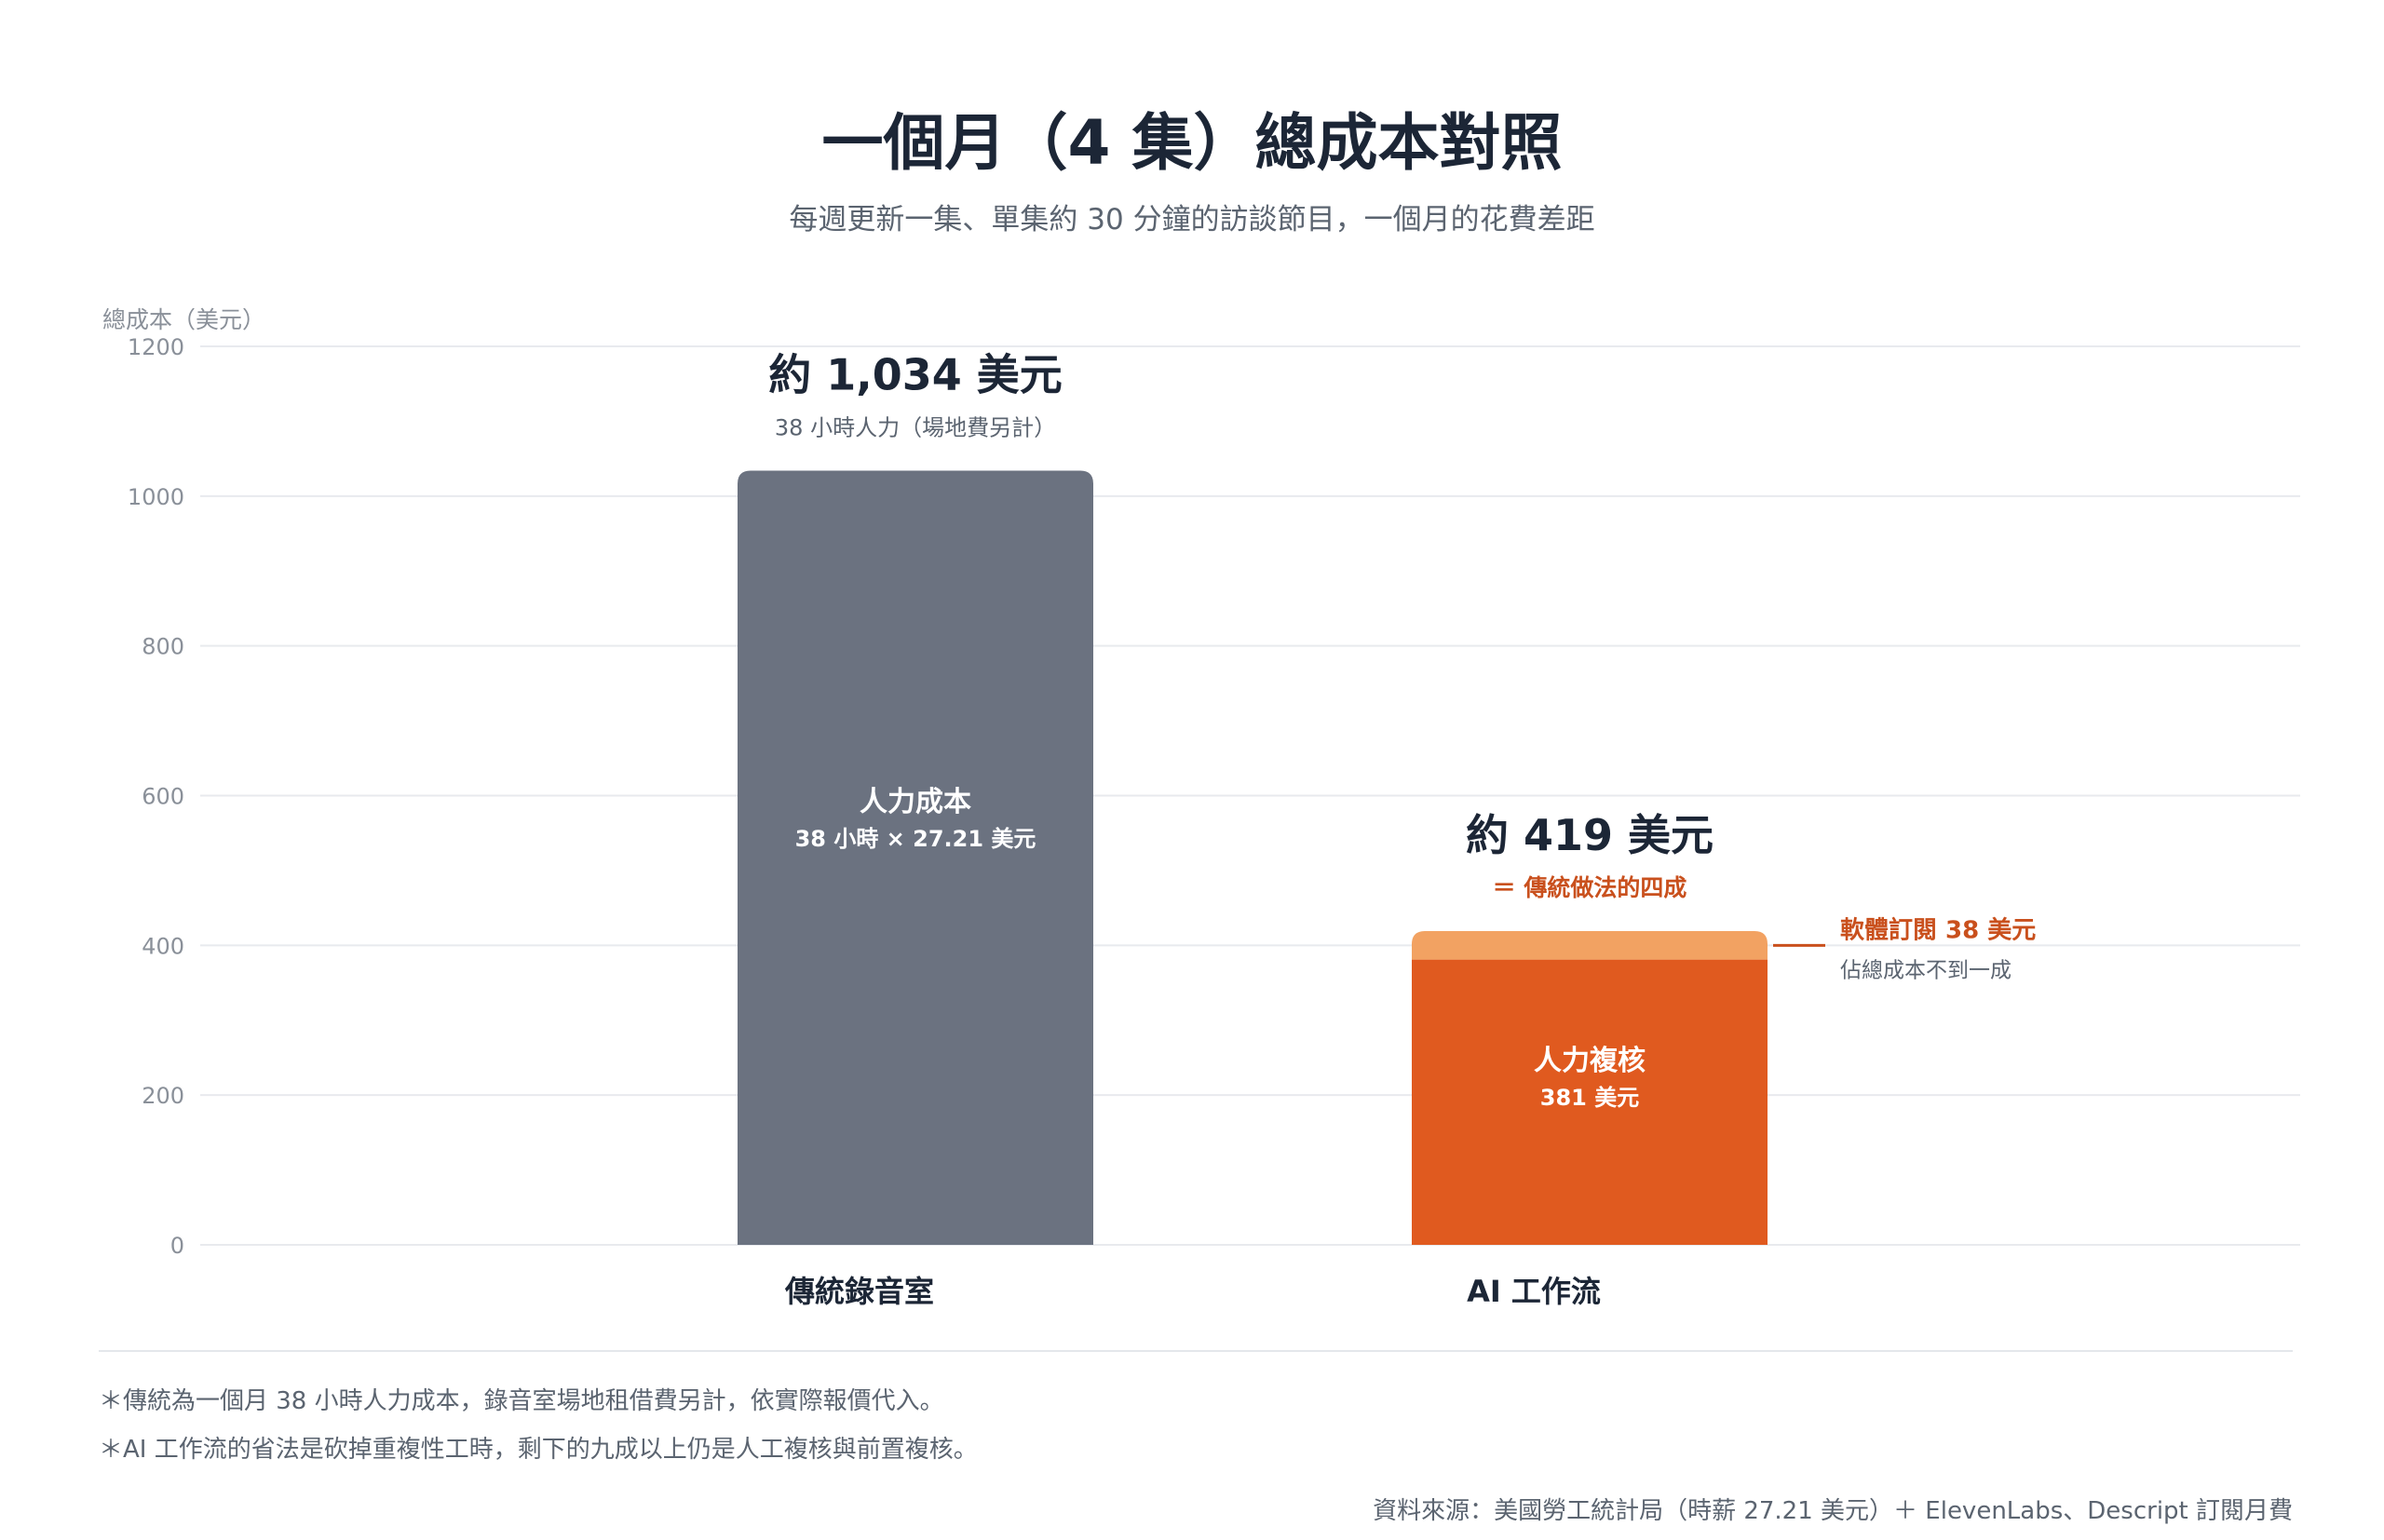  Describe the element at coordinates (1534, 1292) in the screenshot. I see `x-tick-label: AI 工作流` at that location.